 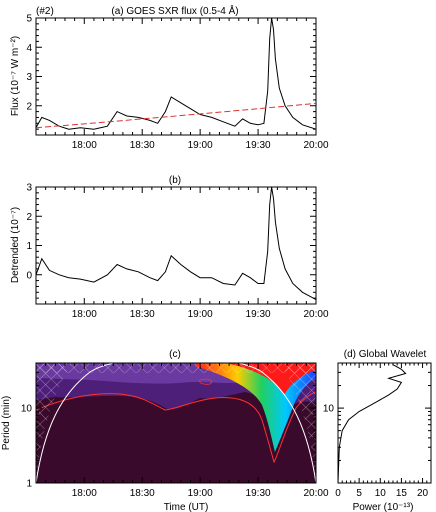 What do you see at coordinates (402, 493) in the screenshot?
I see `x-tick-label: 15` at bounding box center [402, 493].